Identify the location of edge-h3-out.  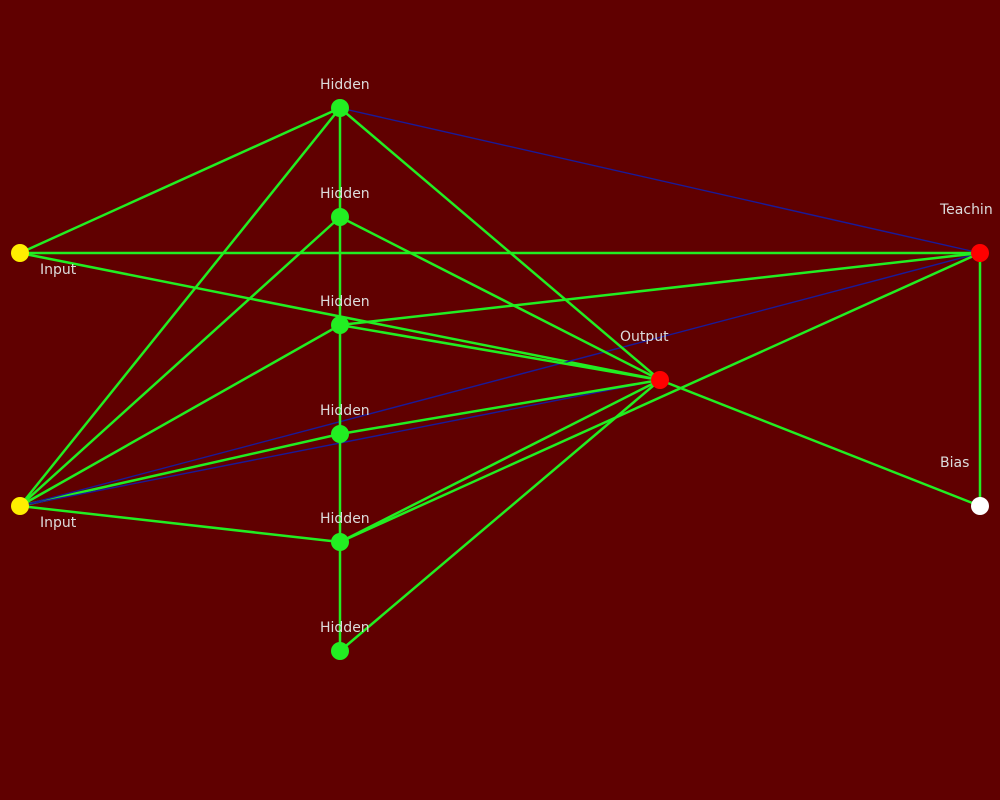
(500, 352).